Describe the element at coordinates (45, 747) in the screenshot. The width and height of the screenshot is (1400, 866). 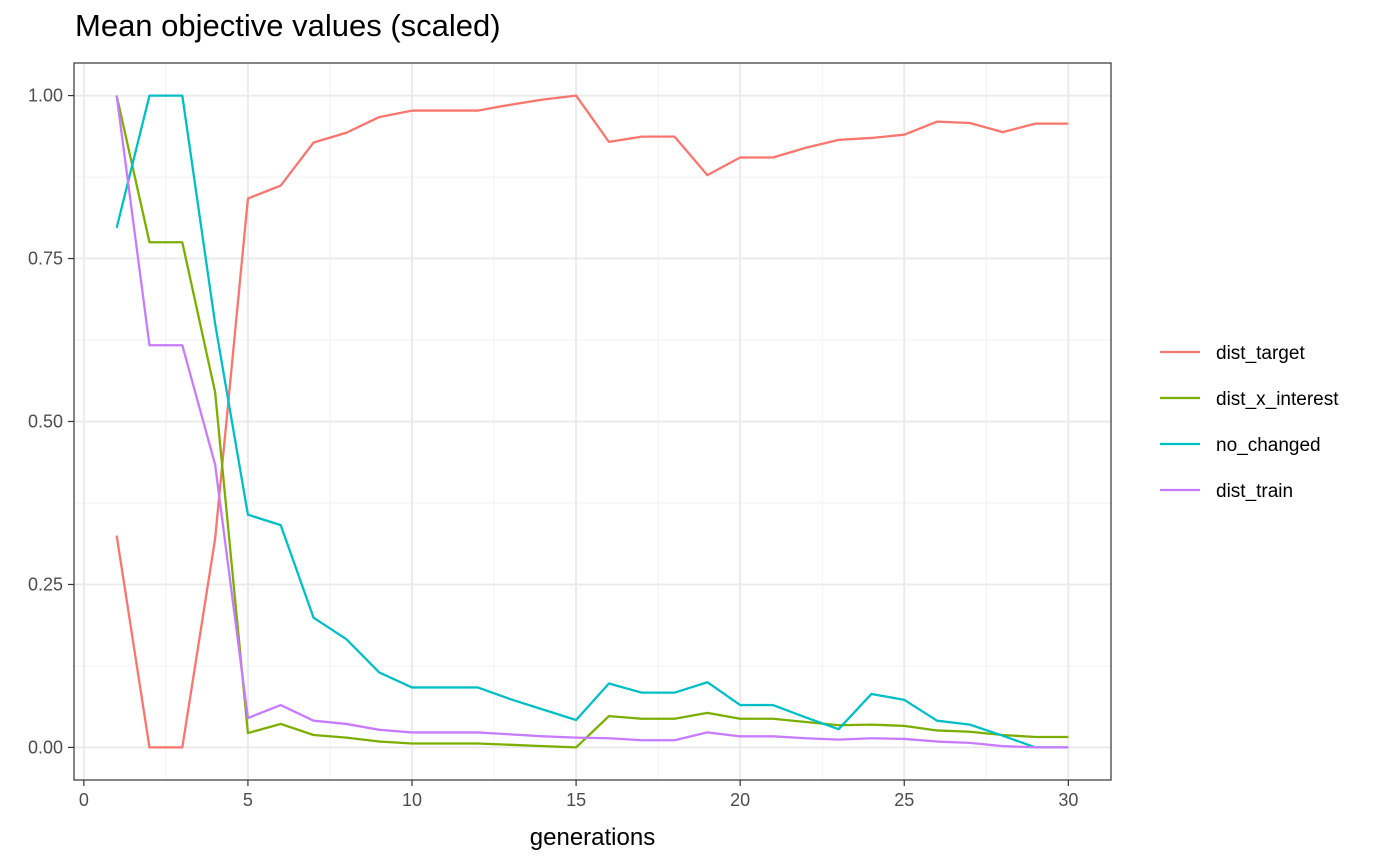
I see `y-tick-label: 0.00` at that location.